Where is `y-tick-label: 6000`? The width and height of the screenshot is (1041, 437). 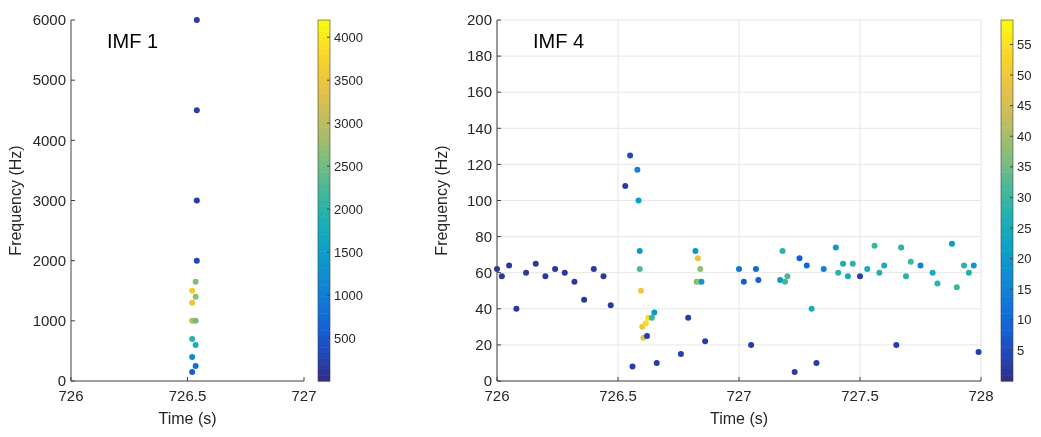
y-tick-label: 6000 is located at coordinates (49, 20).